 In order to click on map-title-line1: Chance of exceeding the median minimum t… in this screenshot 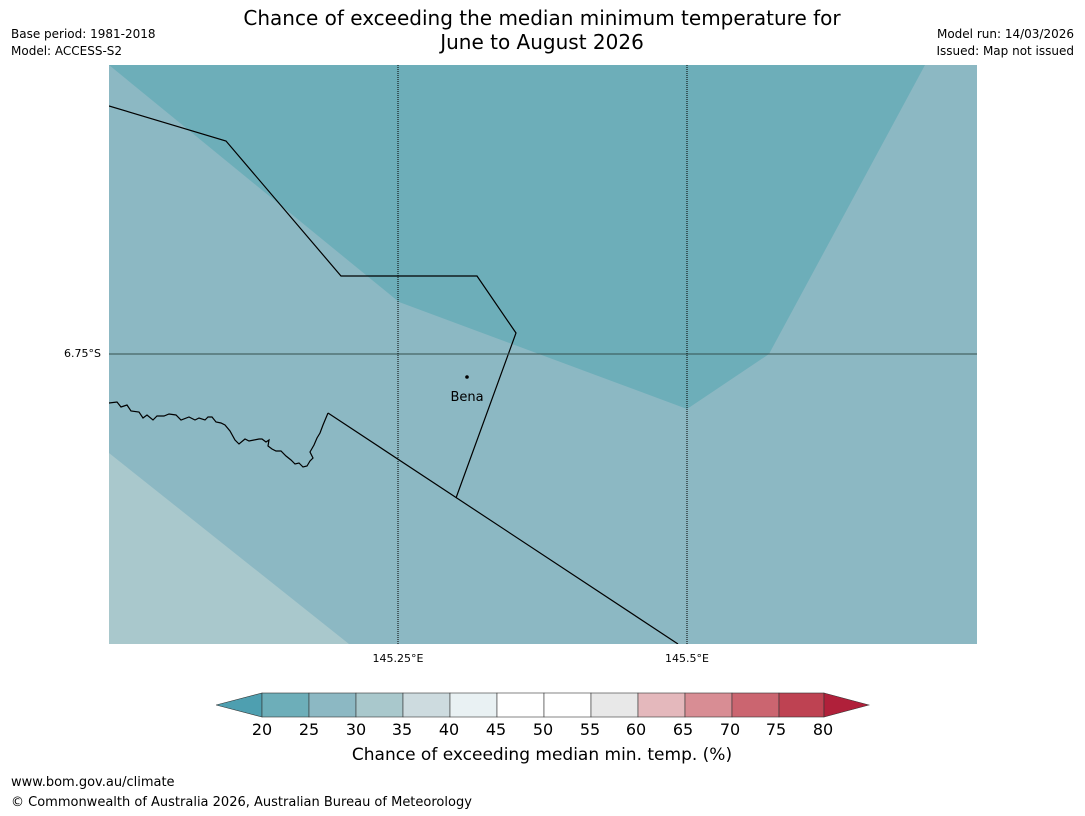, I will do `click(542, 18)`.